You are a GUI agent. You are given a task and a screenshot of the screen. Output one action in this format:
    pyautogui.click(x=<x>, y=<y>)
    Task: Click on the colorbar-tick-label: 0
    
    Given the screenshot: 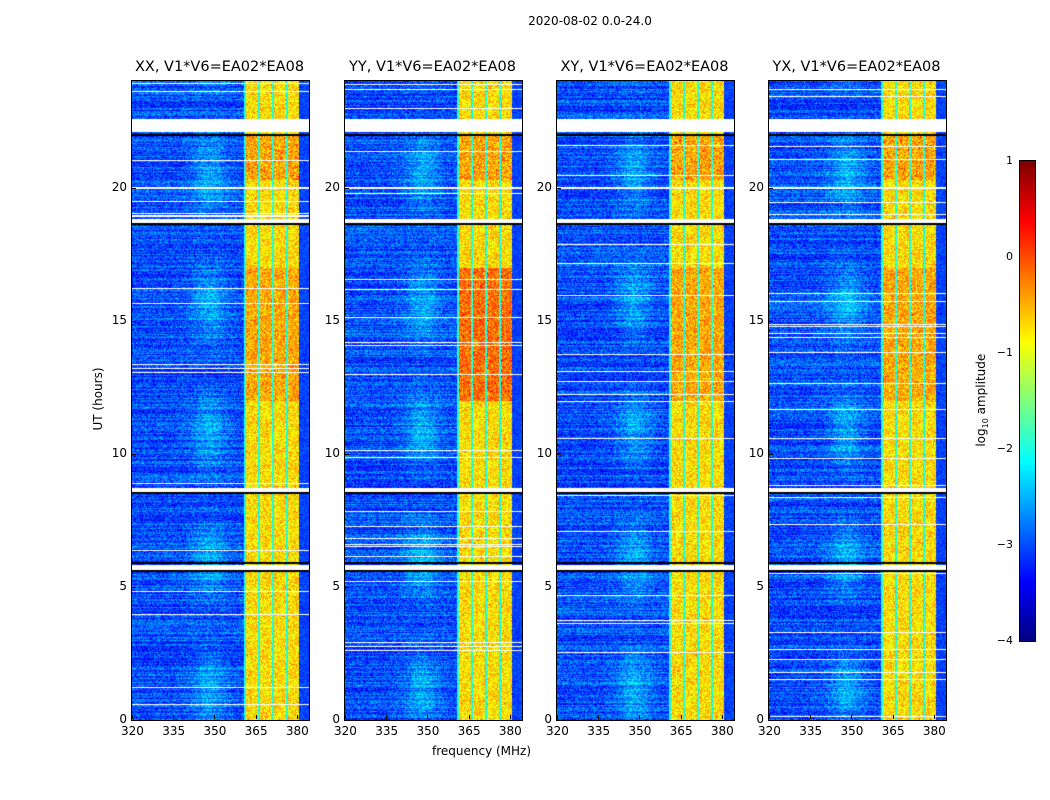 What is the action you would take?
    pyautogui.click(x=1009, y=256)
    